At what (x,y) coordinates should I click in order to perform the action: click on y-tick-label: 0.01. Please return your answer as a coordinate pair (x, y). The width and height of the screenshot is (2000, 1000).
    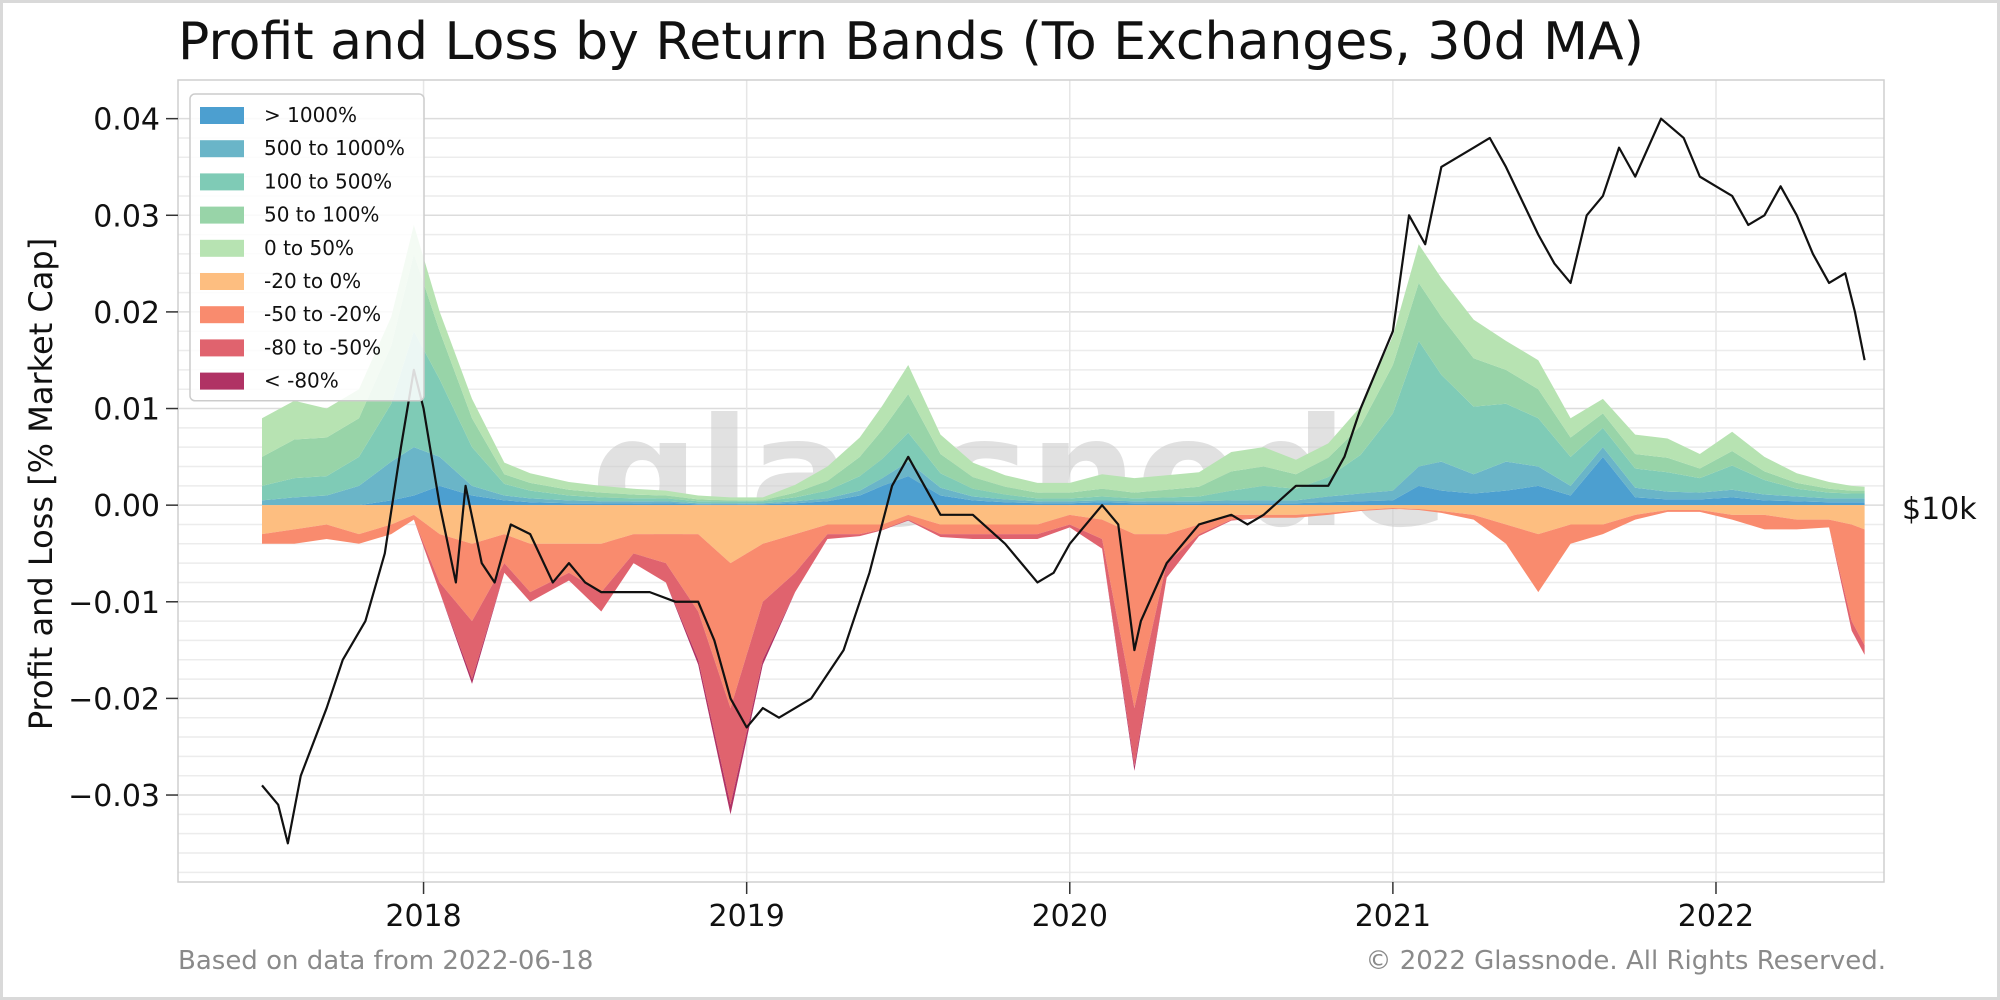
    Looking at the image, I should click on (126, 410).